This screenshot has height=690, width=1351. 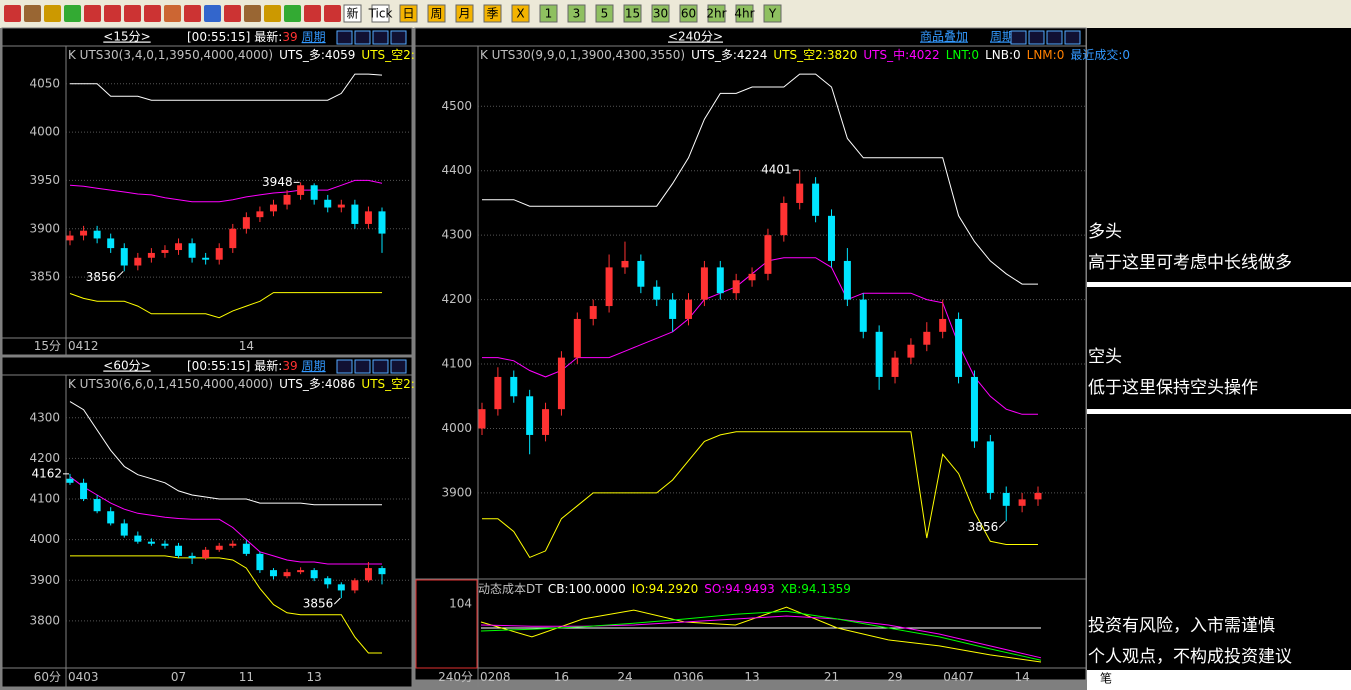 I want to click on x-tick-label: 0403, so click(x=83, y=677).